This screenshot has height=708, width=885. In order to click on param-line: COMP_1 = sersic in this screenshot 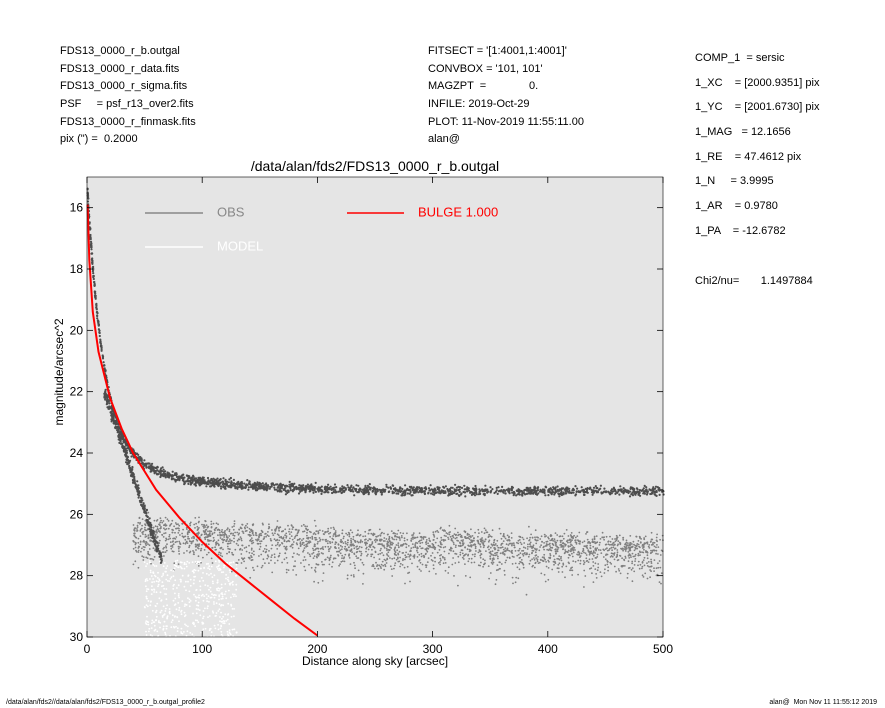, I will do `click(740, 58)`.